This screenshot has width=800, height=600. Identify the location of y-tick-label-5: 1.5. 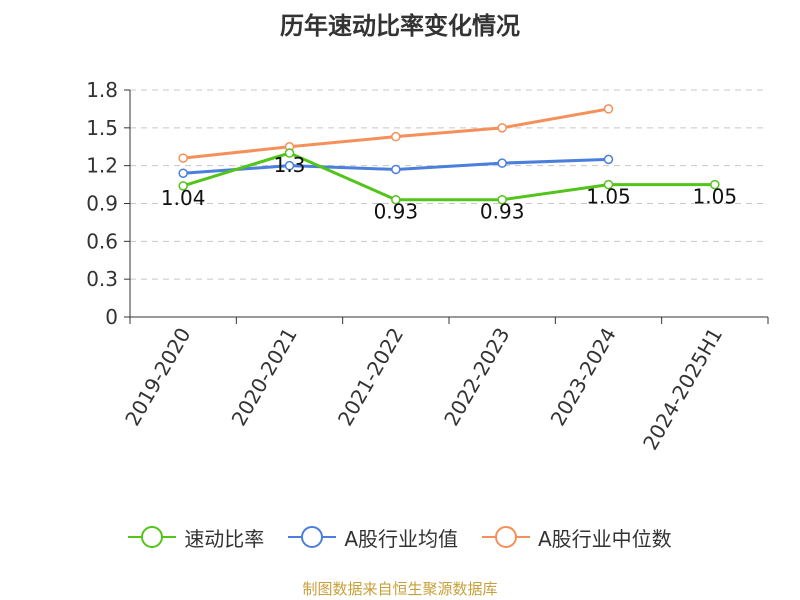
(102, 128).